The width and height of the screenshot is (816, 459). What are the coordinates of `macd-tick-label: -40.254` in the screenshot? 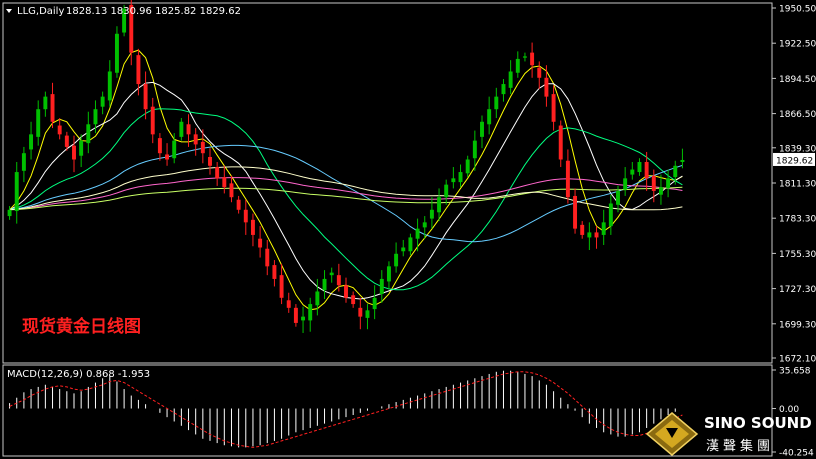 It's located at (796, 454).